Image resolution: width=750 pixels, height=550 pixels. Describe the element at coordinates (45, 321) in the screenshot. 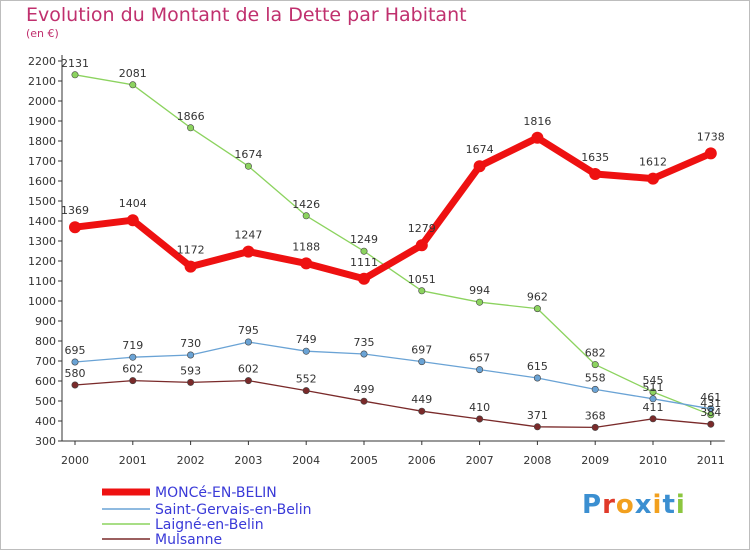

I see `y-tick-label: 900` at that location.